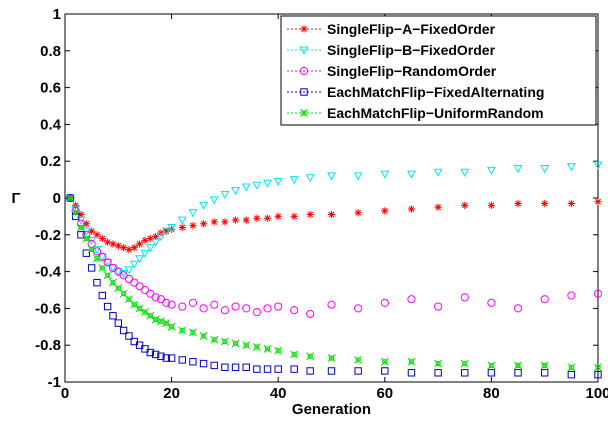 The image size is (608, 421). What do you see at coordinates (15, 198) in the screenshot?
I see `y-axis-label: Γ` at bounding box center [15, 198].